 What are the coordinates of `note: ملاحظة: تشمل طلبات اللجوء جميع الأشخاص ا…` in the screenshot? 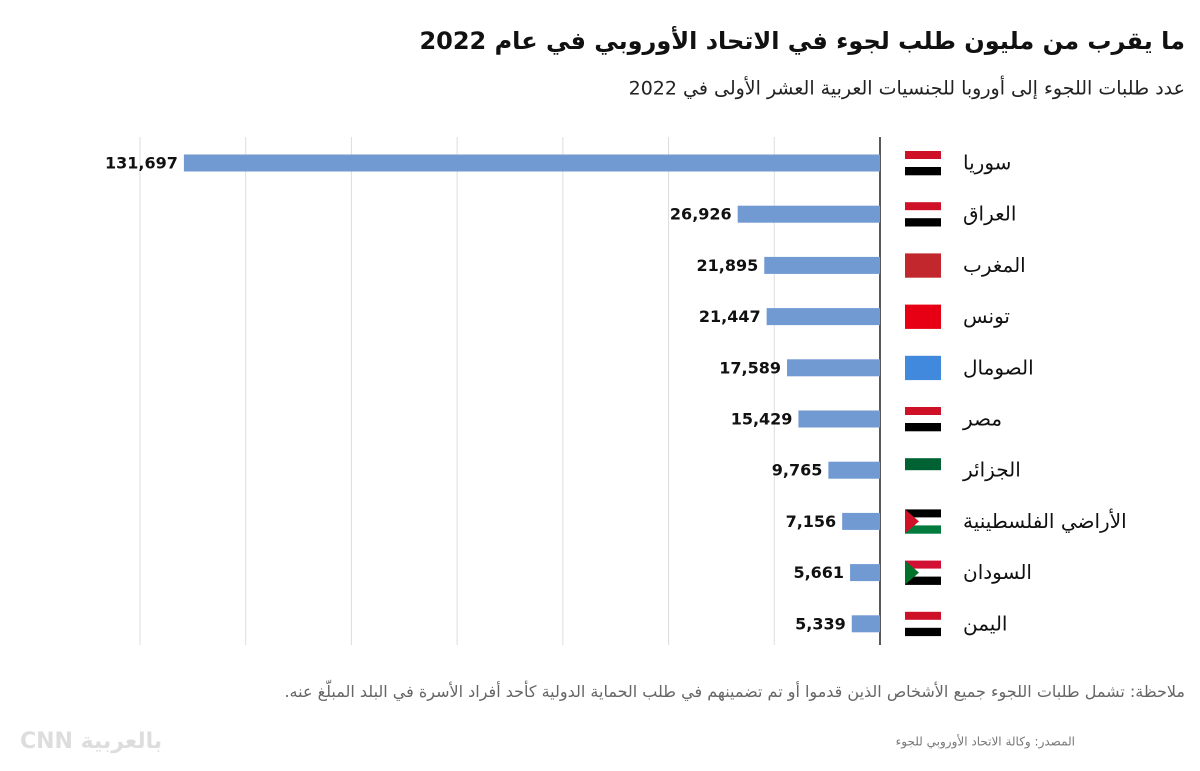 It's located at (734, 691).